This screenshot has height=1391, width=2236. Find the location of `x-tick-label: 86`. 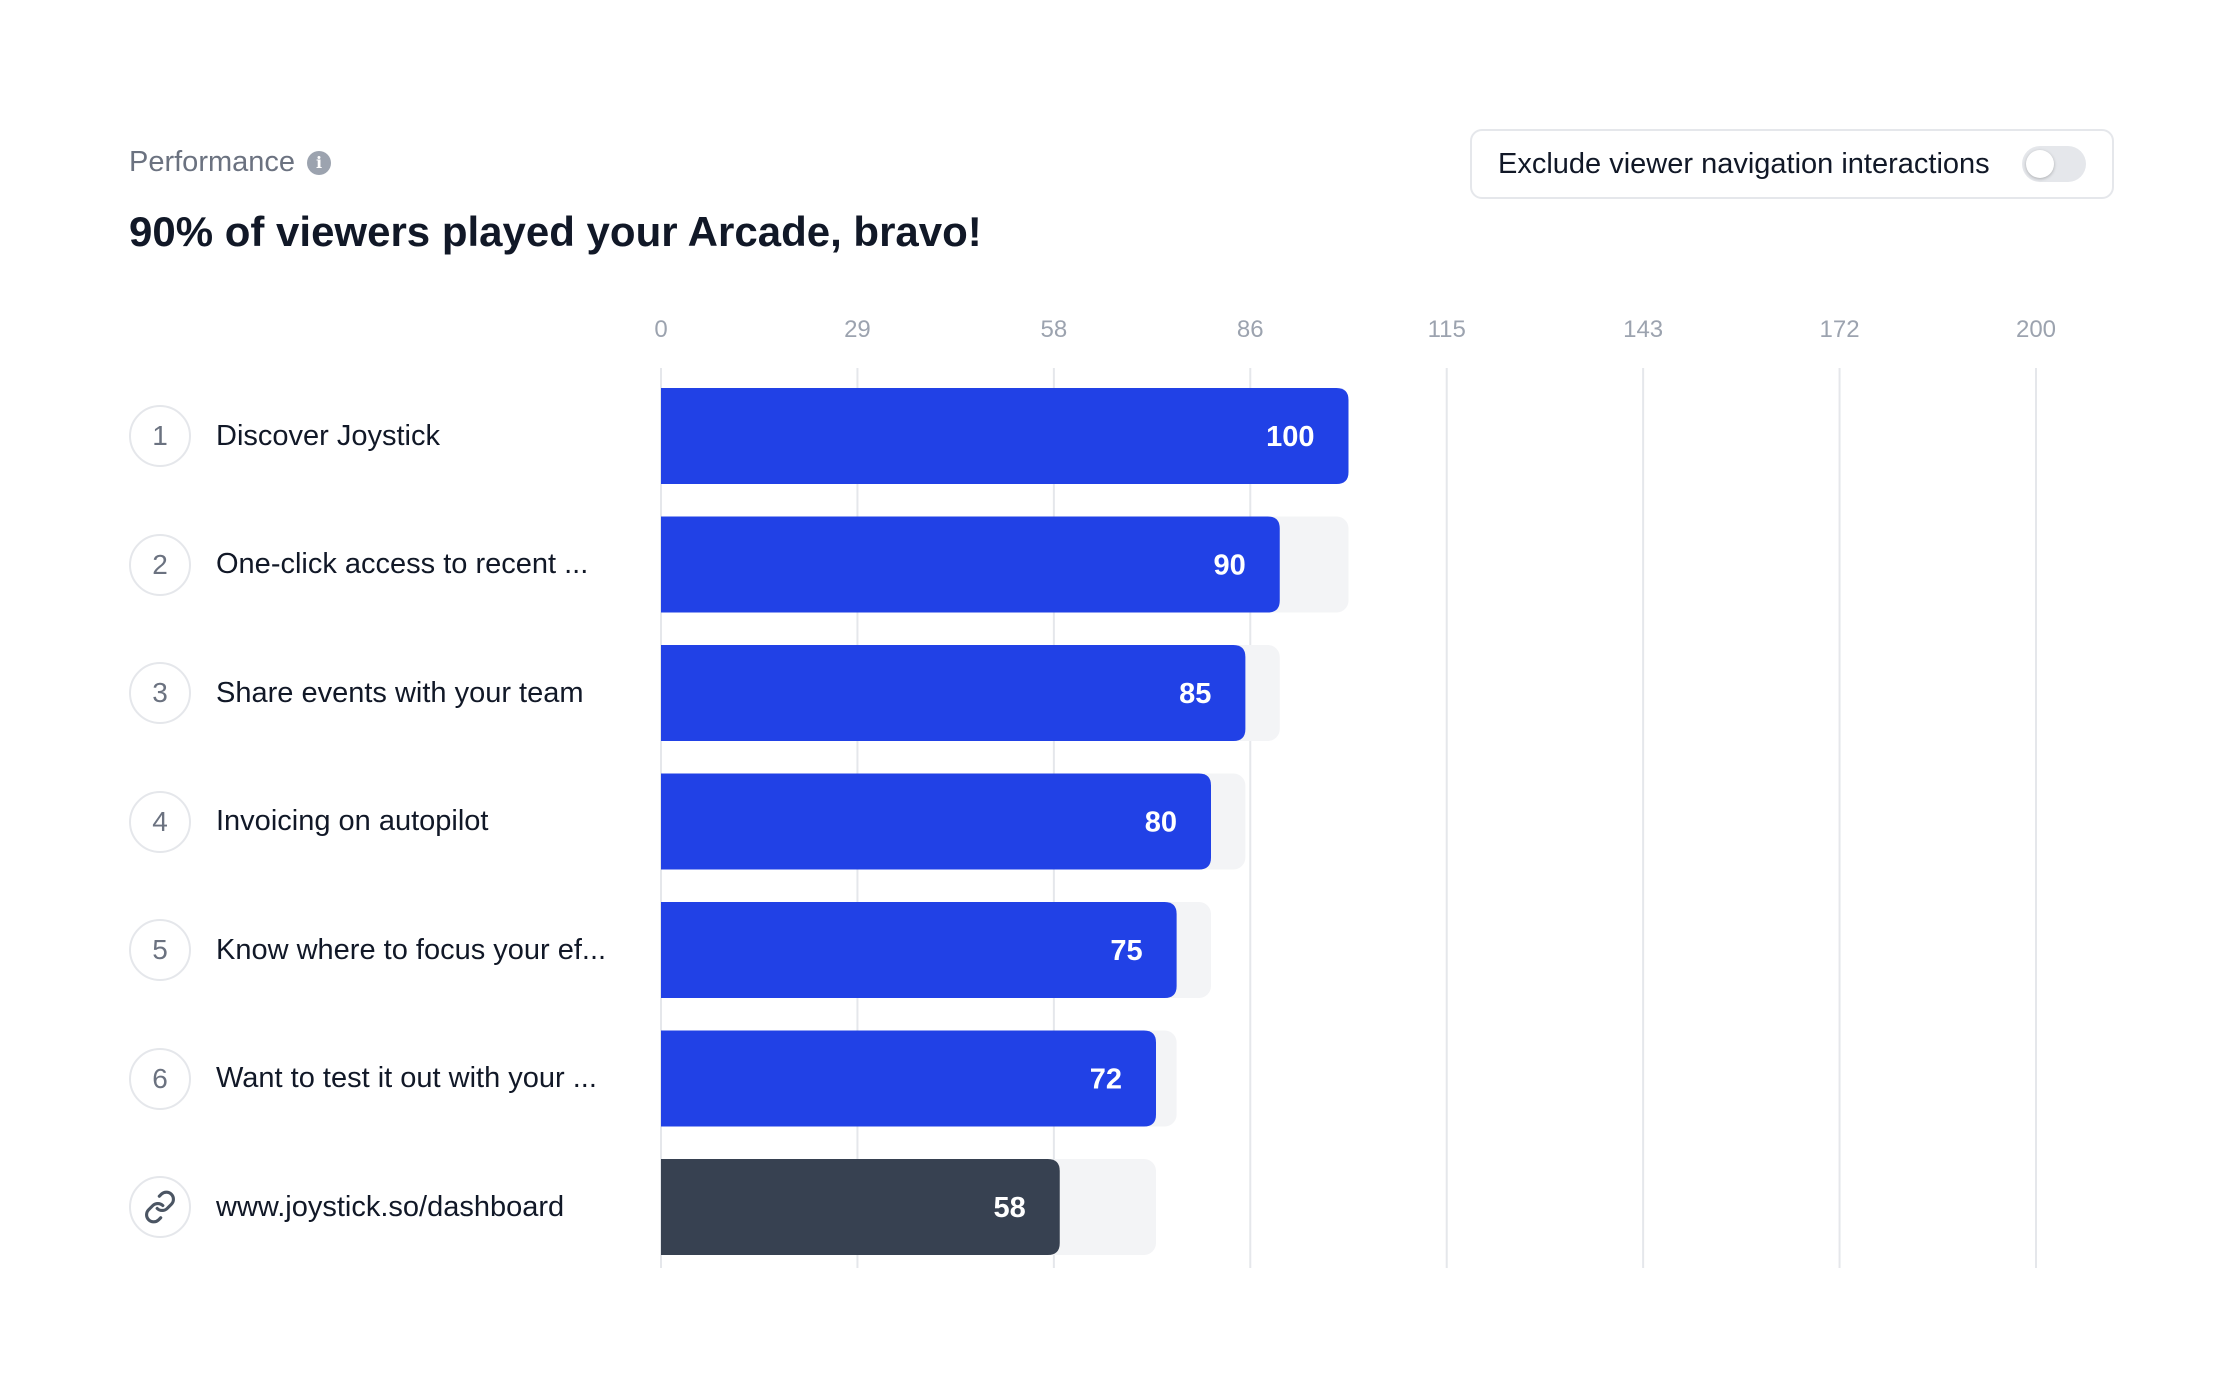

x-tick-label: 86 is located at coordinates (1250, 329).